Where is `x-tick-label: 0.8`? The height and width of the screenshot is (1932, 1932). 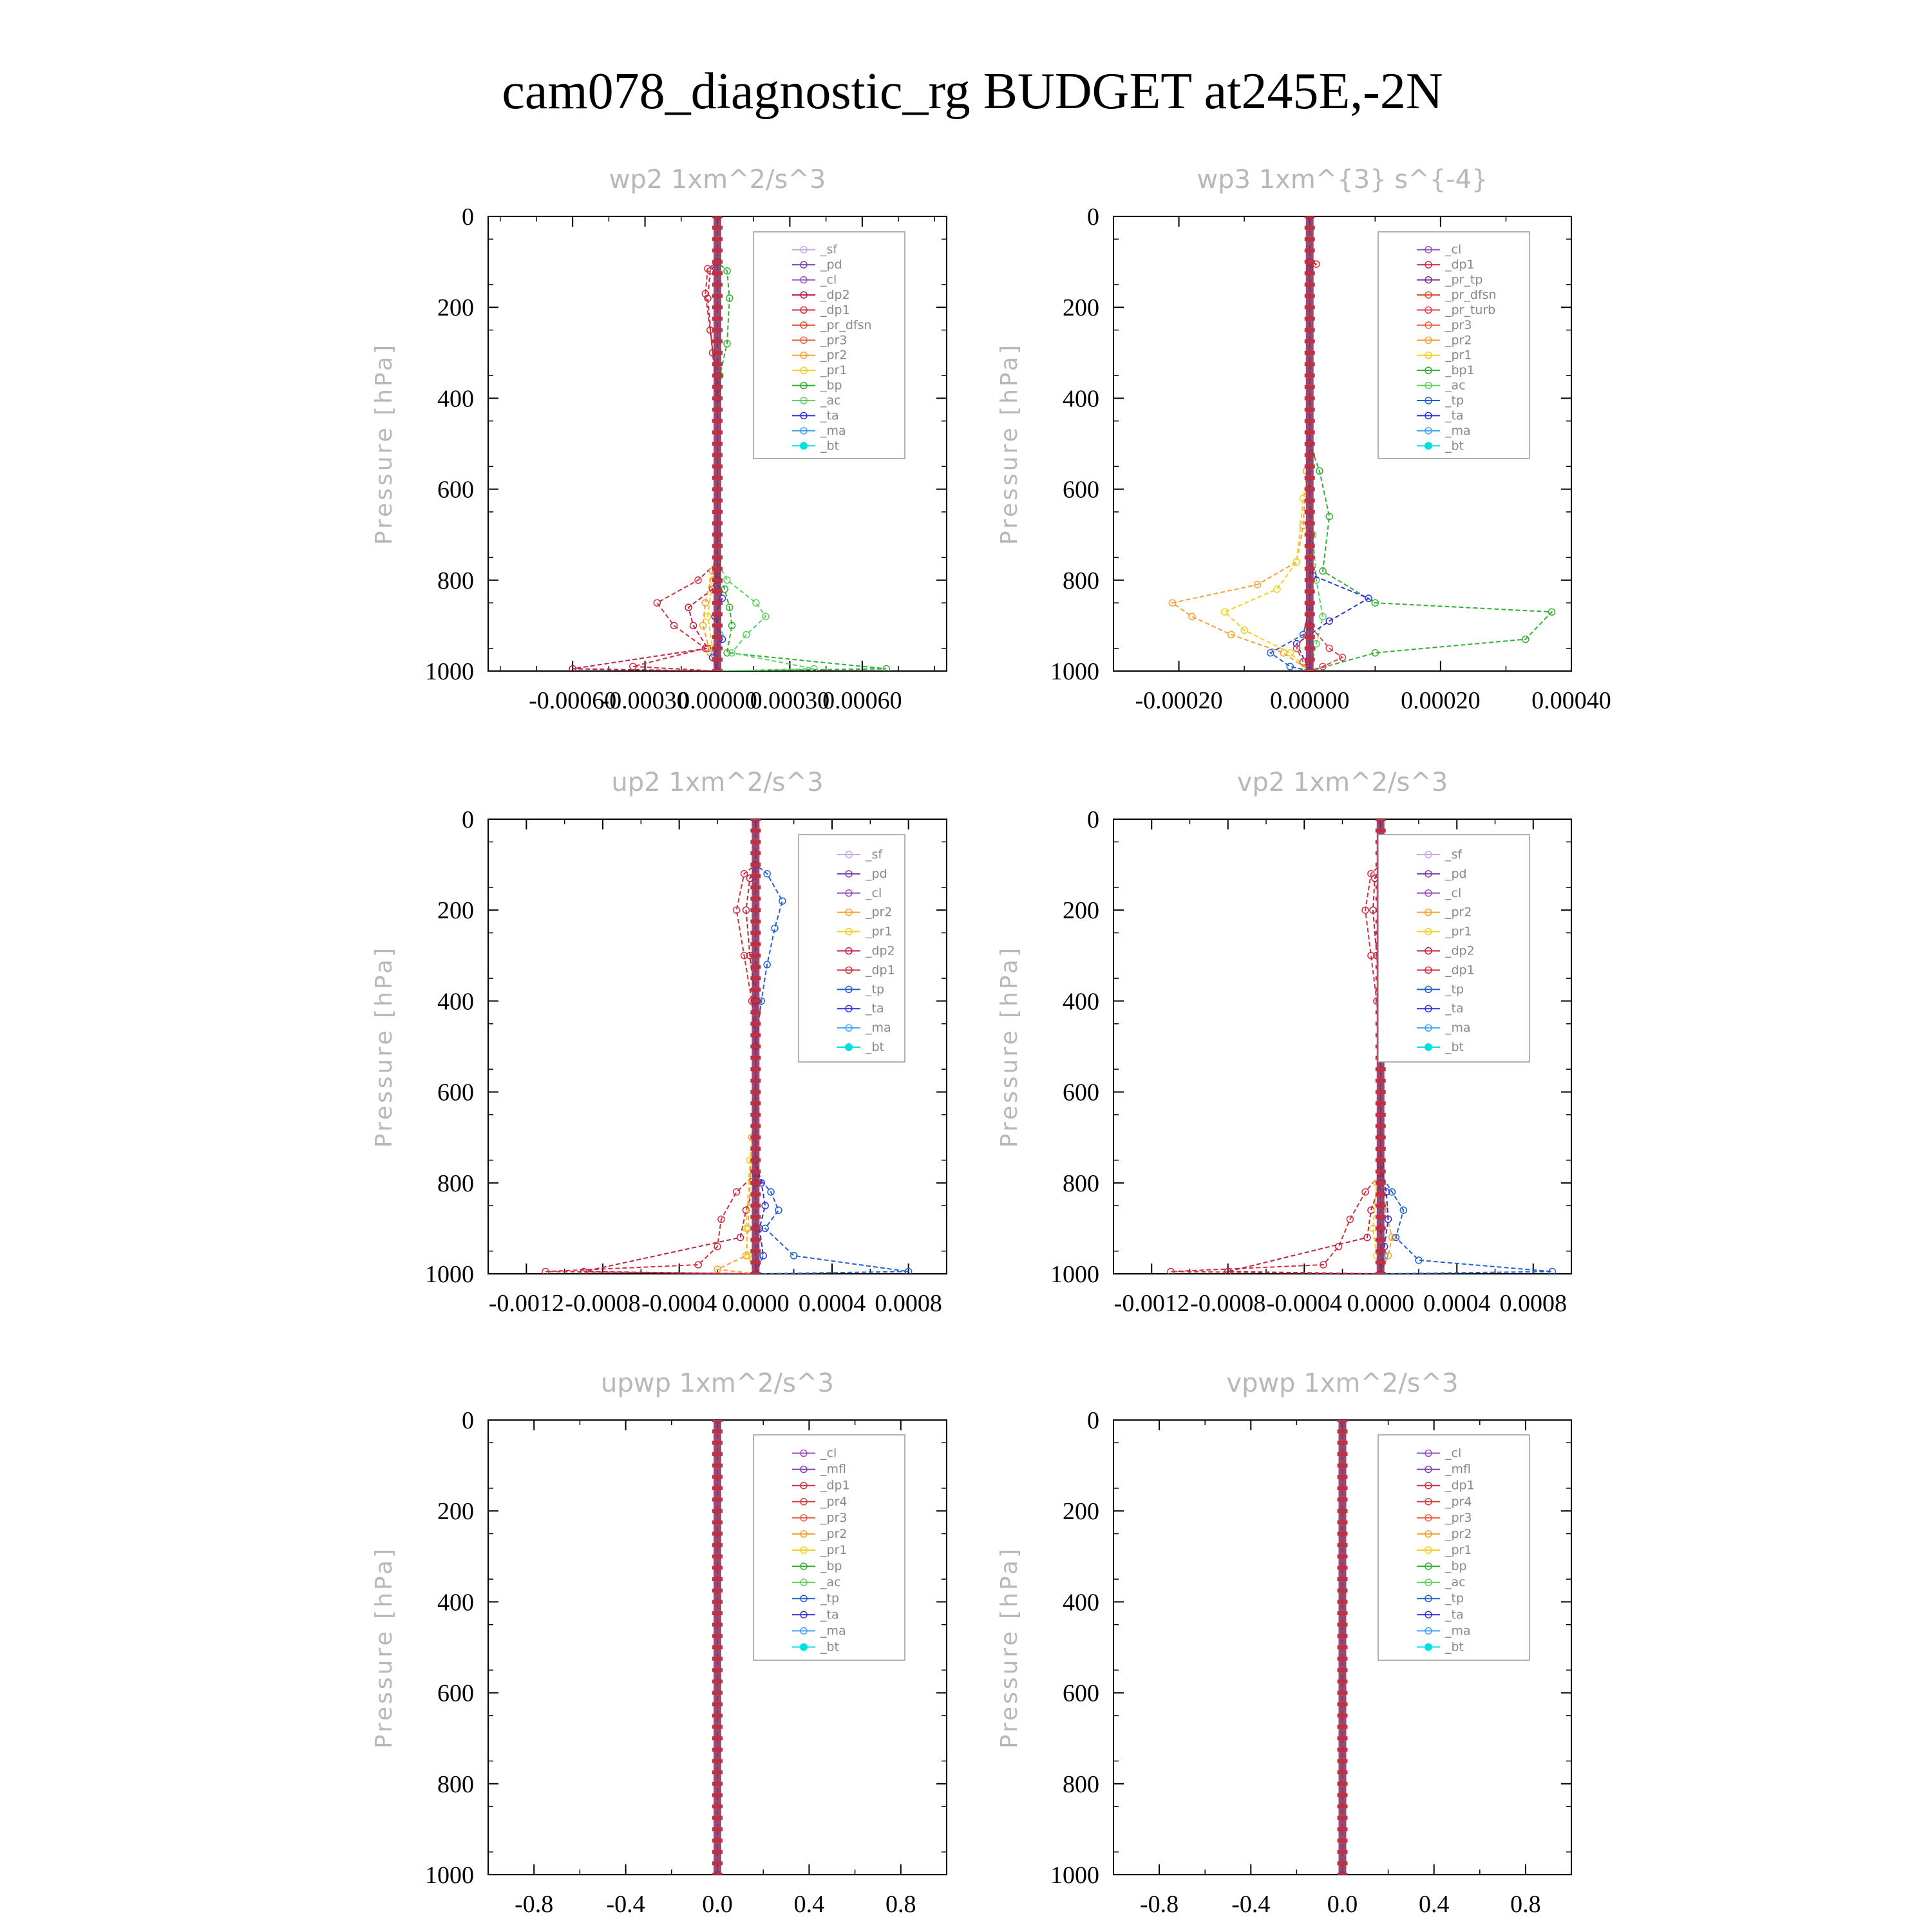
x-tick-label: 0.8 is located at coordinates (901, 1905).